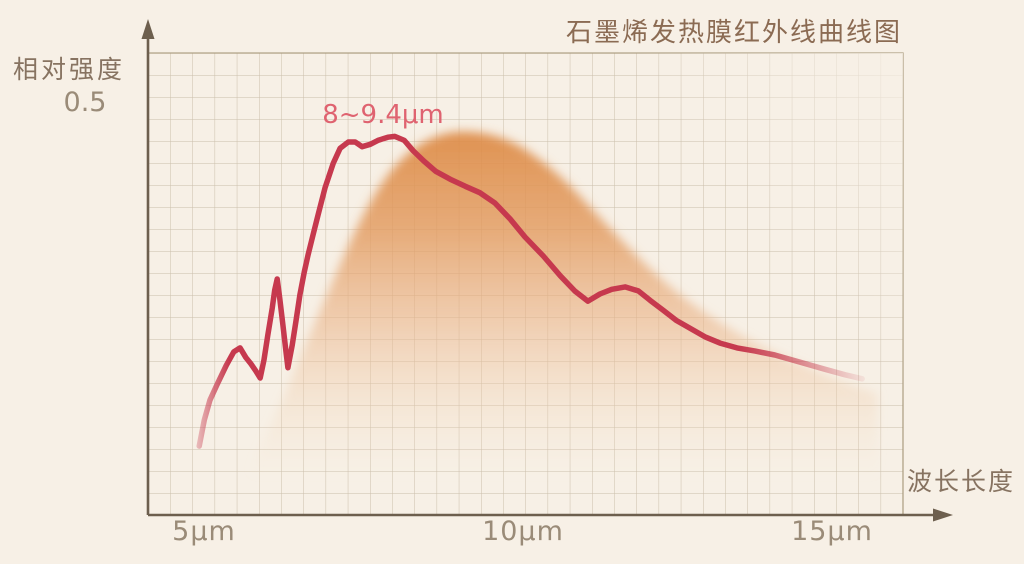 This screenshot has height=564, width=1024. What do you see at coordinates (69, 69) in the screenshot?
I see `y-axis-label: 相对强度` at bounding box center [69, 69].